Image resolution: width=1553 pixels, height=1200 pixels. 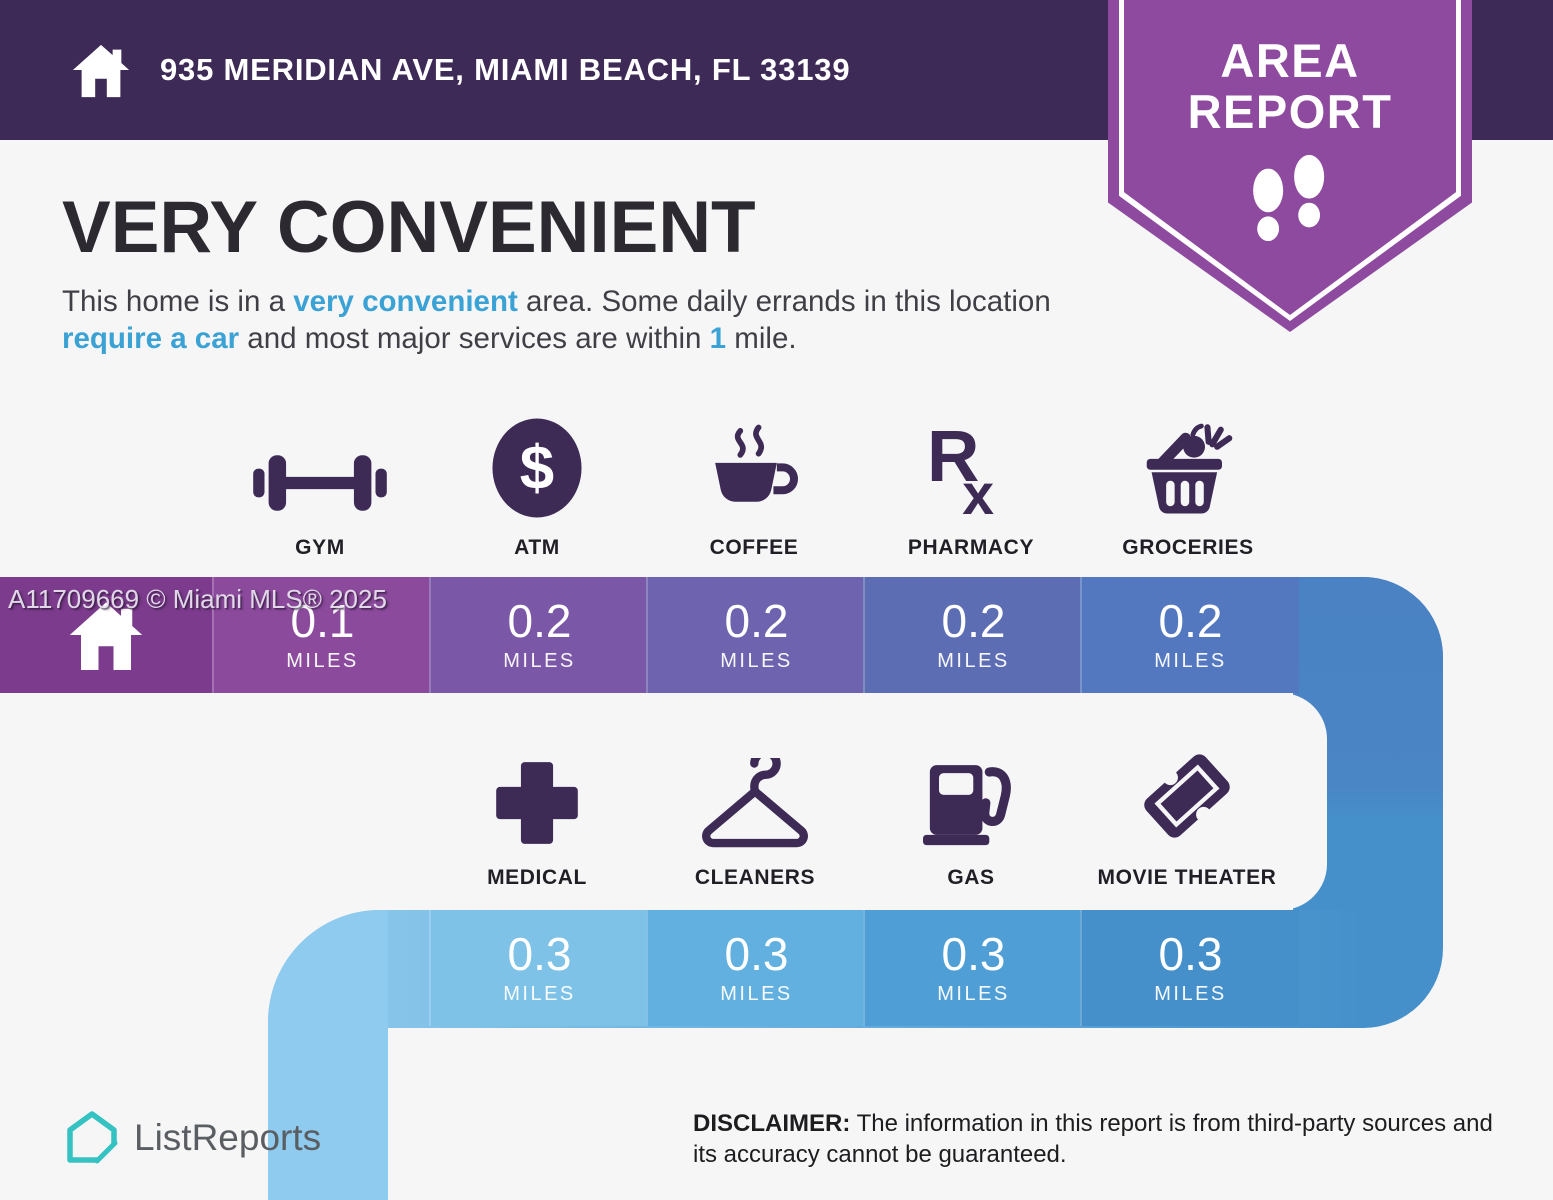 What do you see at coordinates (537, 877) in the screenshot?
I see `category-label: MEDICAL` at bounding box center [537, 877].